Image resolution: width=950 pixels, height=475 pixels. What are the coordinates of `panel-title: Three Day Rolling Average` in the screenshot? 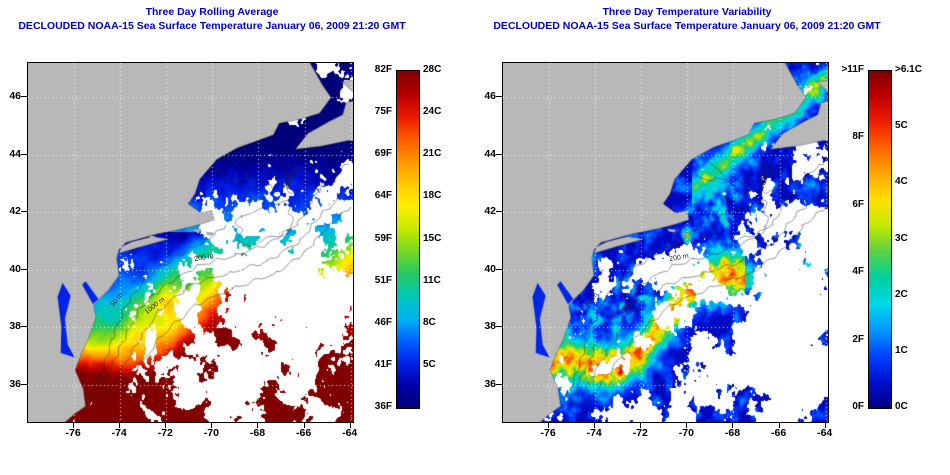 It's located at (212, 12).